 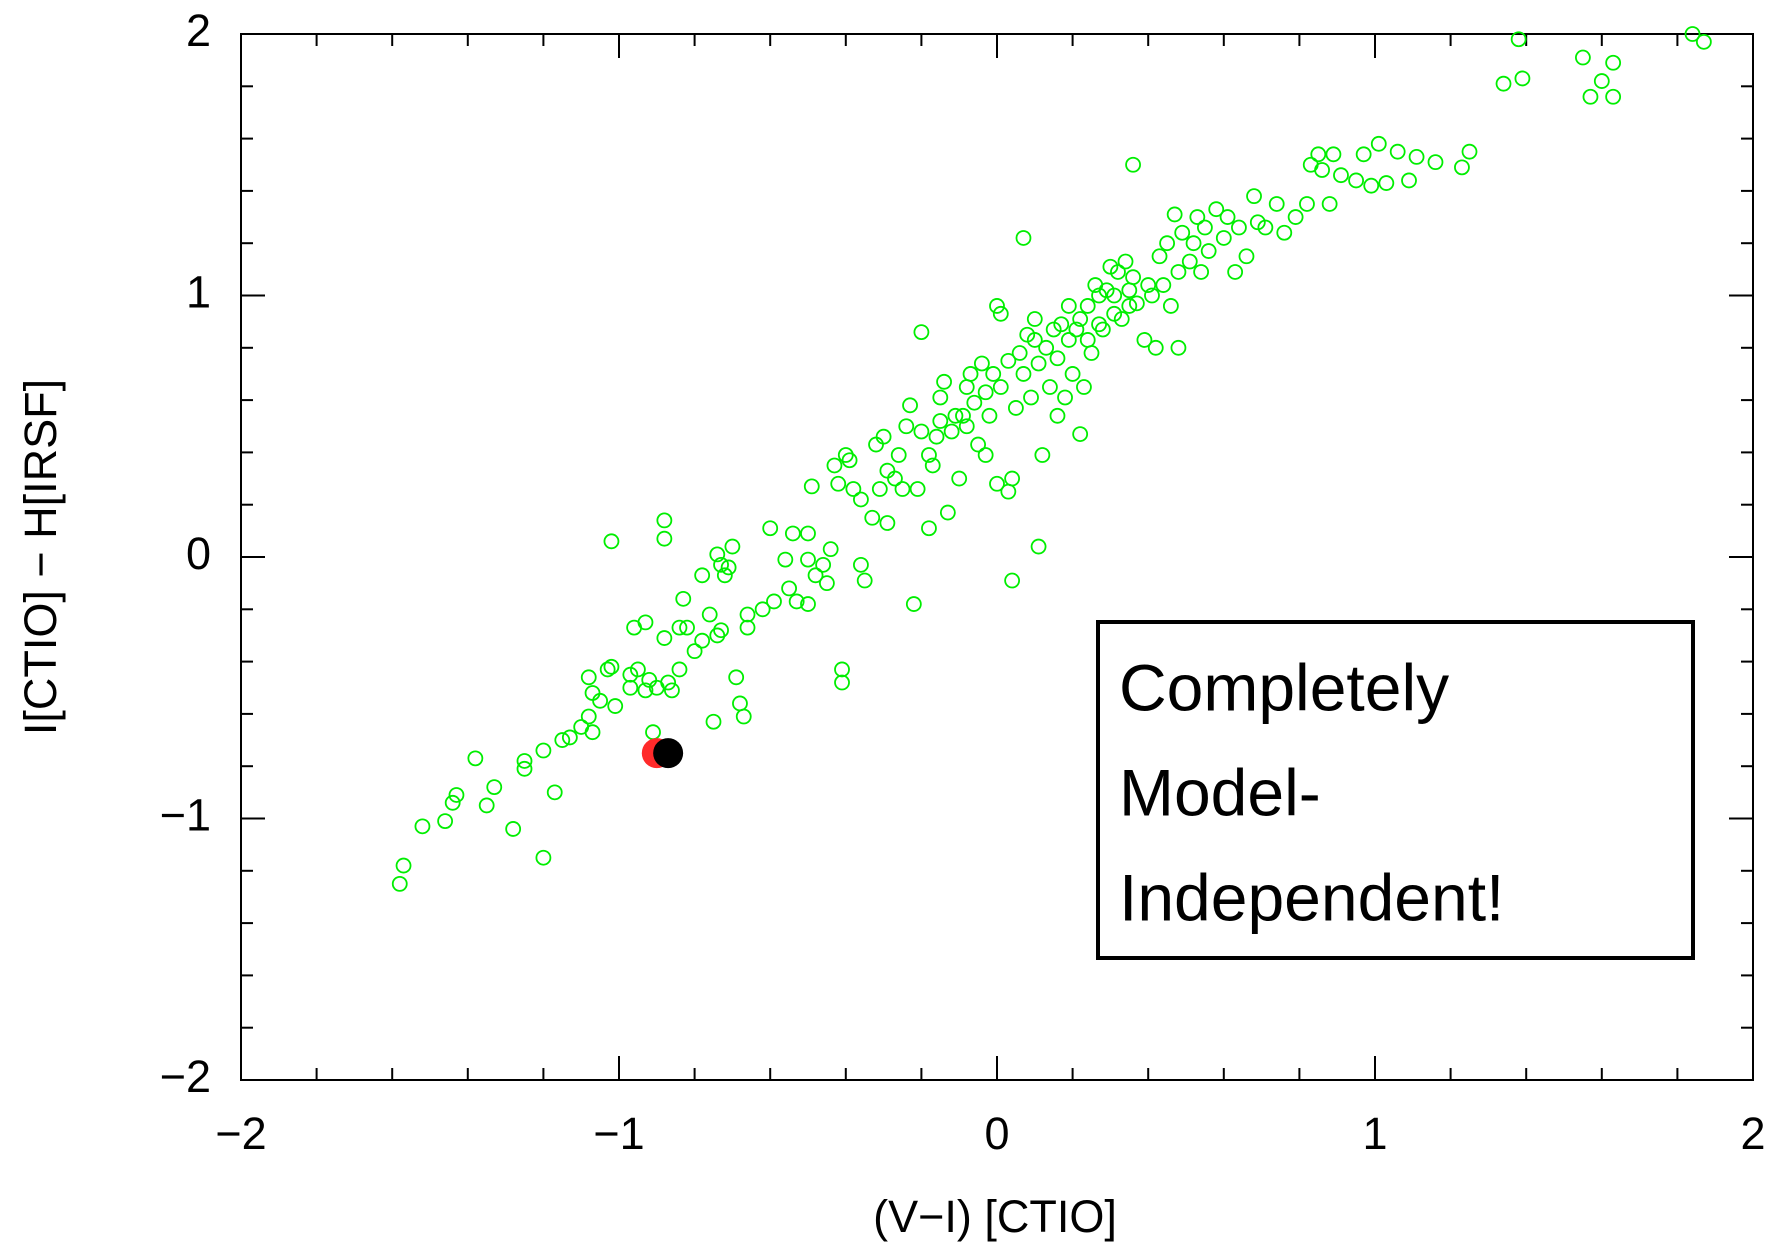 What do you see at coordinates (40, 557) in the screenshot?
I see `y-axis-label: I[CTIO] − H[IRSF]` at bounding box center [40, 557].